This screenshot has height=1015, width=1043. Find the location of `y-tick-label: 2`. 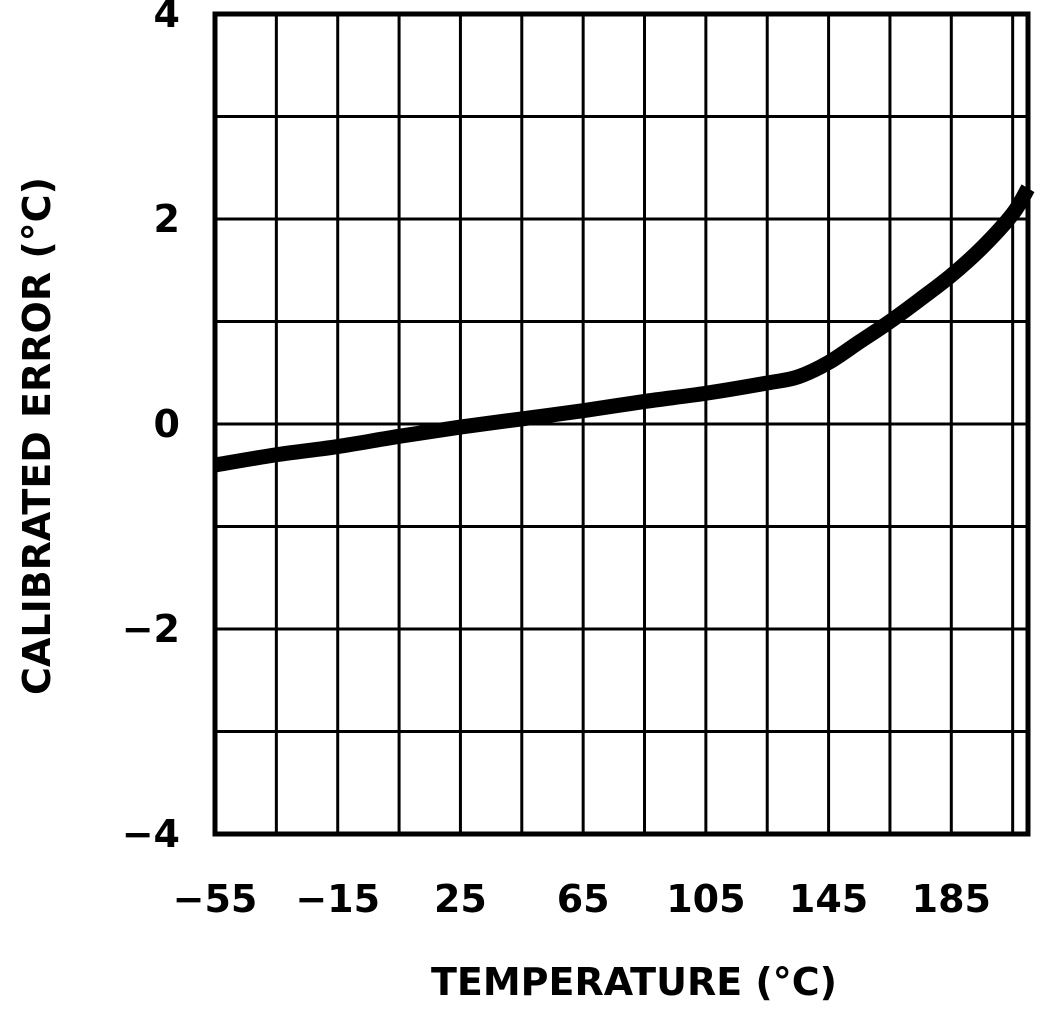

y-tick-label: 2 is located at coordinates (167, 219).